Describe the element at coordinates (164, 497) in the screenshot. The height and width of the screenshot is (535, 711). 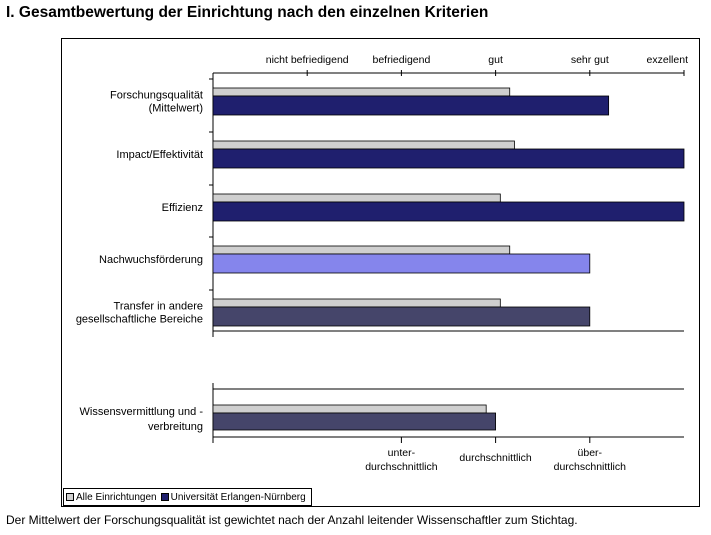
I see `legend-swatch-erlangen` at that location.